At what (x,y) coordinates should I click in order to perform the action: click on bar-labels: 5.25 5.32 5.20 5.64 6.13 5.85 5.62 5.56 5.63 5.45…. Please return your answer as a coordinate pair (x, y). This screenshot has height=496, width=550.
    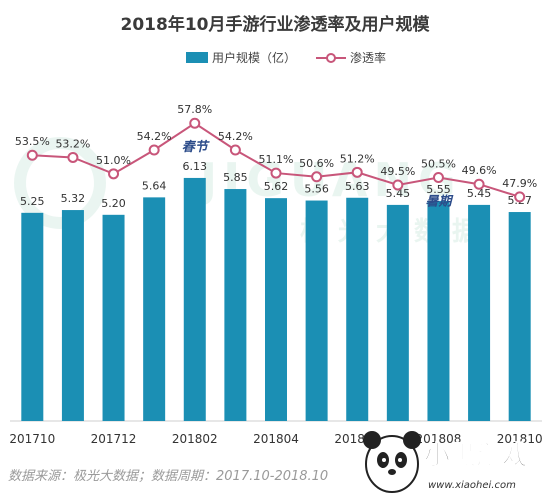
    Looking at the image, I should click on (276, 185).